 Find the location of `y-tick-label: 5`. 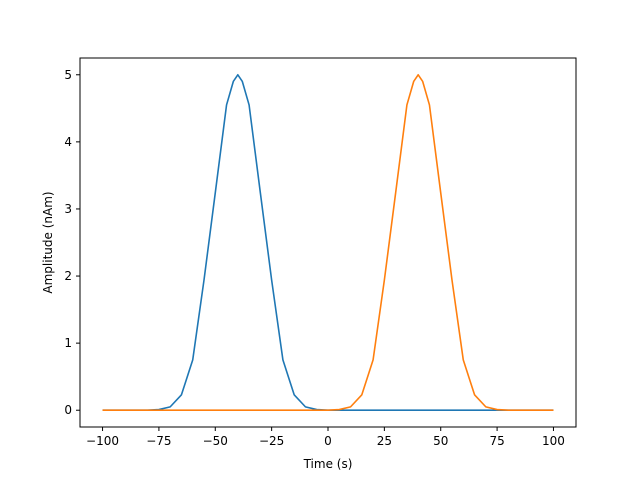

y-tick-label: 5 is located at coordinates (68, 75).